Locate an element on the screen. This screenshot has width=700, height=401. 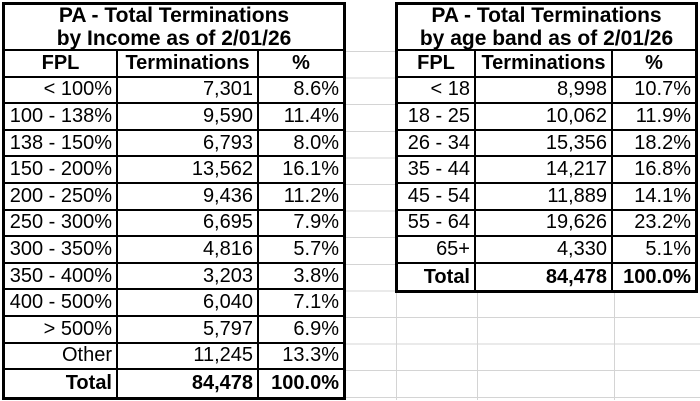
cell-percent: 11.2% is located at coordinates (301, 197).